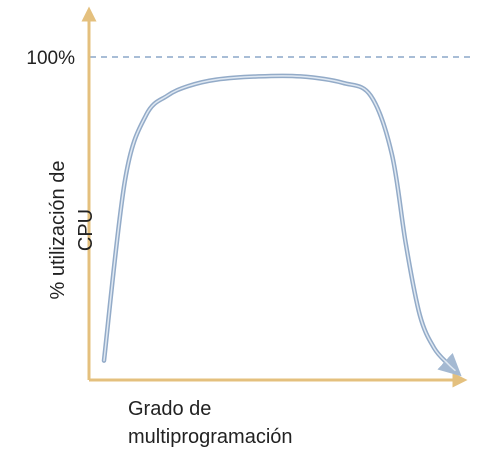 The image size is (483, 452). I want to click on x-axis-title-line-2: multiprogramación, so click(210, 437).